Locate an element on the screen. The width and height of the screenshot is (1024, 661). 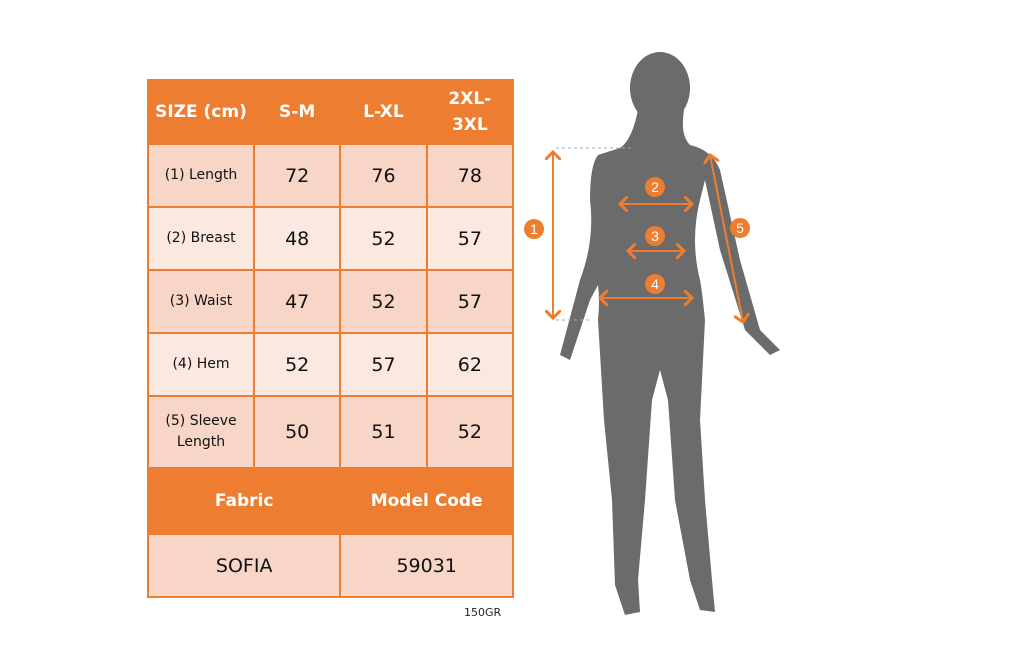
table-row: (4) Hem 52 57 62 is located at coordinates (331, 364).